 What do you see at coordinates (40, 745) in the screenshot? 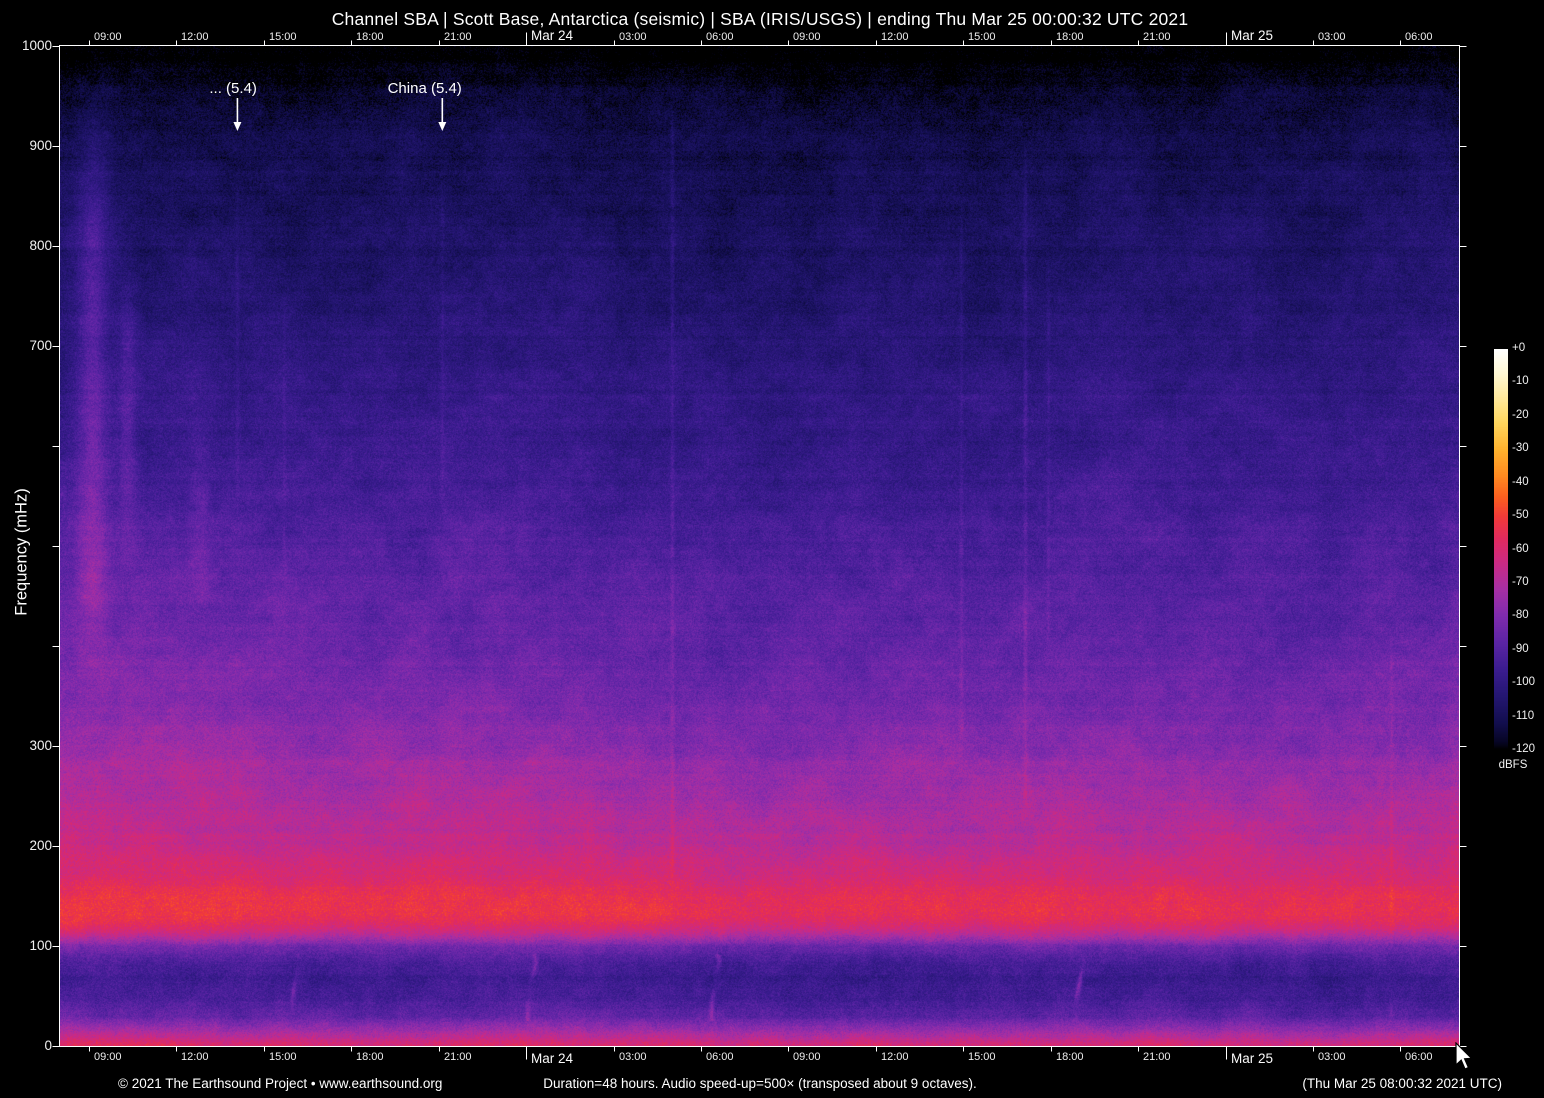
I see `freq-tick-label: 300` at bounding box center [40, 745].